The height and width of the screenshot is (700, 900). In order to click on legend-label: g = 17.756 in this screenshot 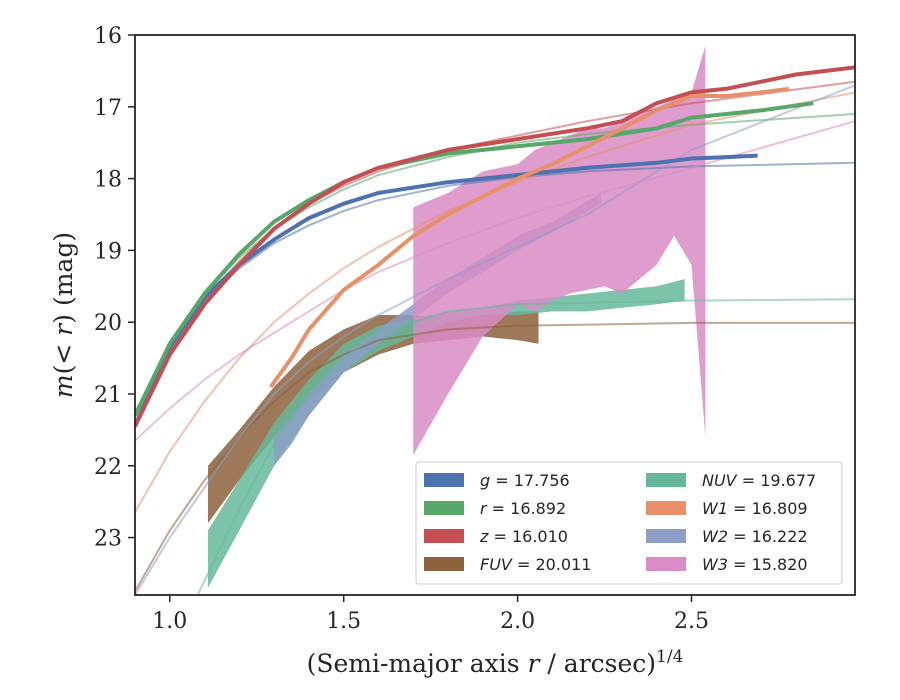, I will do `click(525, 480)`.